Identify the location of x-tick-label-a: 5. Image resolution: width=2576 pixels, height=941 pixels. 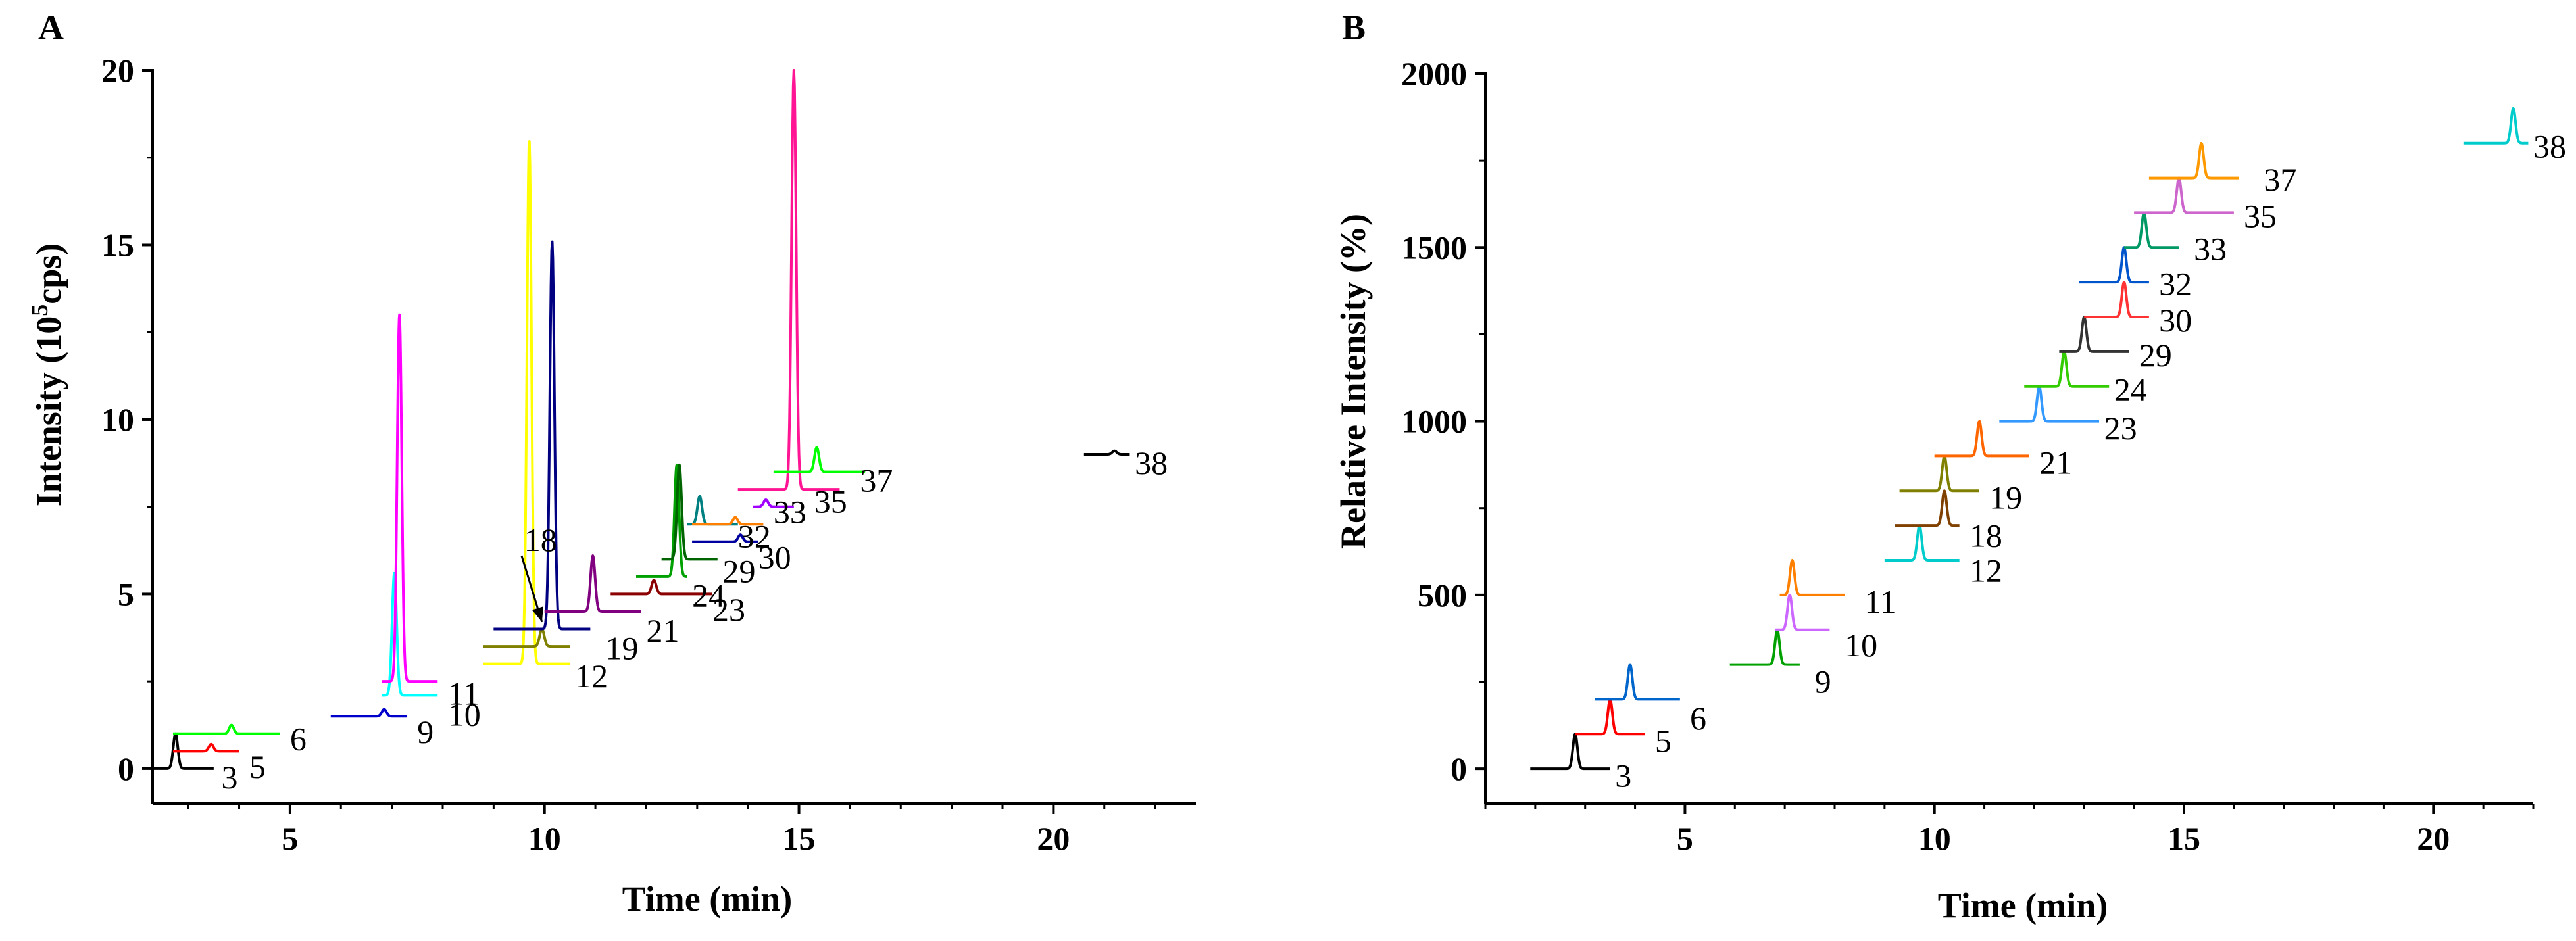
(290, 838).